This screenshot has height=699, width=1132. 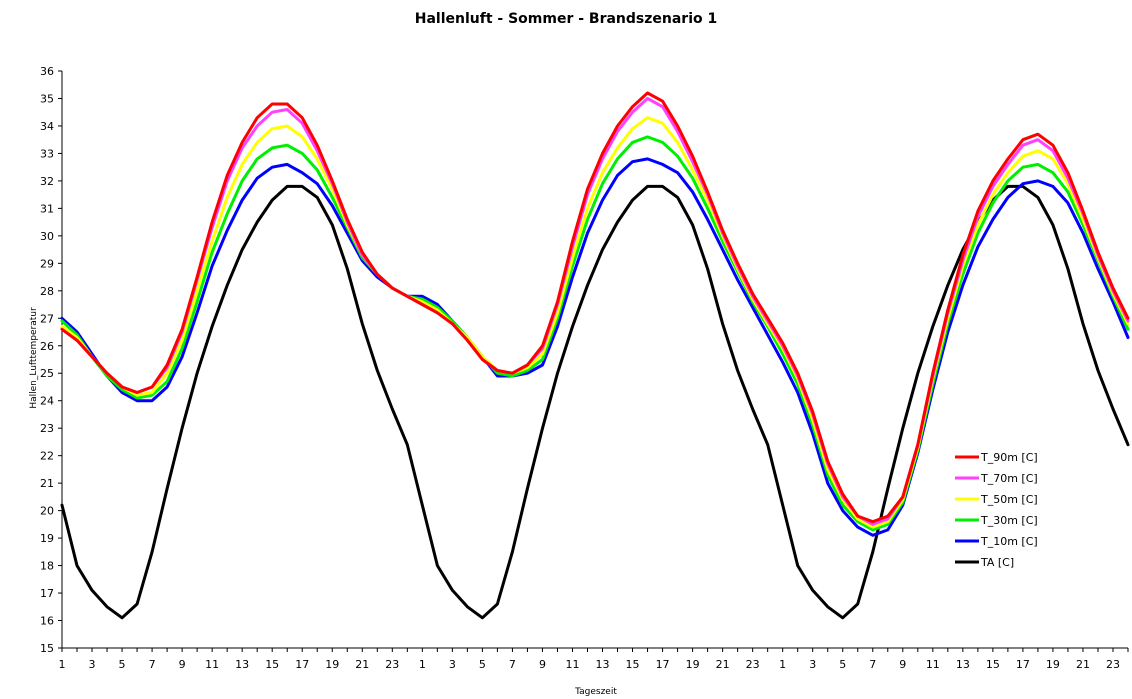 What do you see at coordinates (47, 236) in the screenshot?
I see `y-tick-label: 30` at bounding box center [47, 236].